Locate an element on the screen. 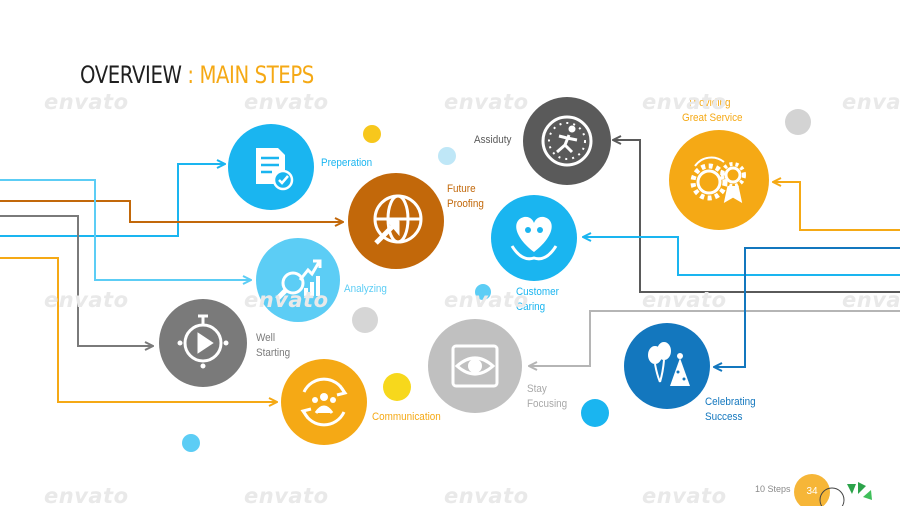 Image resolution: width=900 pixels, height=508 pixels. step-providing-service is located at coordinates (719, 180).